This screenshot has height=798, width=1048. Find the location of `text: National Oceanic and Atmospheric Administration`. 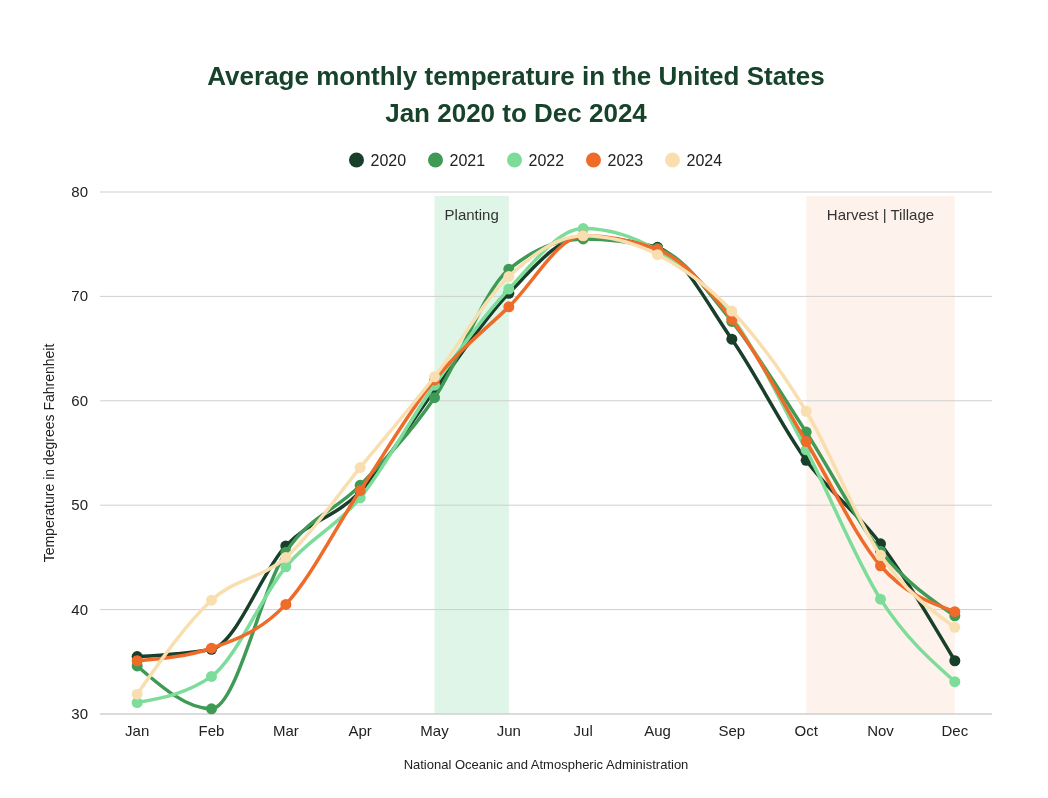

text: National Oceanic and Atmospheric Administration is located at coordinates (546, 764).